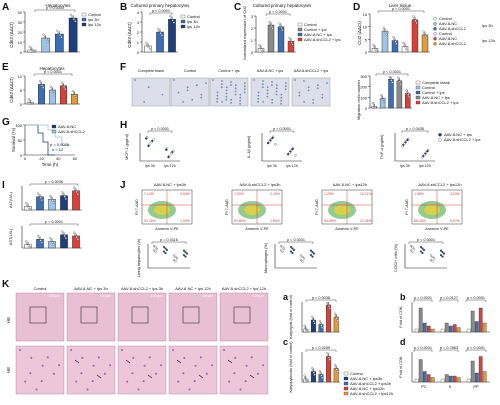  I want to click on p-value: p = 0.0127, so click(449, 298).